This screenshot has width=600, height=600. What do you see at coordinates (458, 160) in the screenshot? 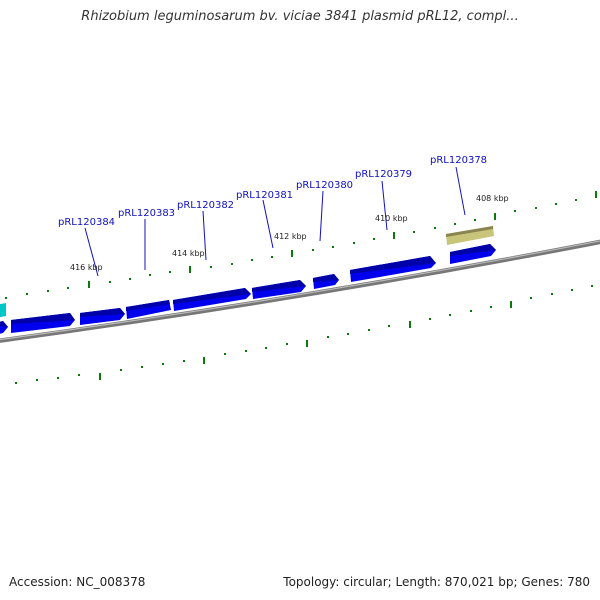
I see `gene-label-prl120378: pRL120378` at bounding box center [458, 160].